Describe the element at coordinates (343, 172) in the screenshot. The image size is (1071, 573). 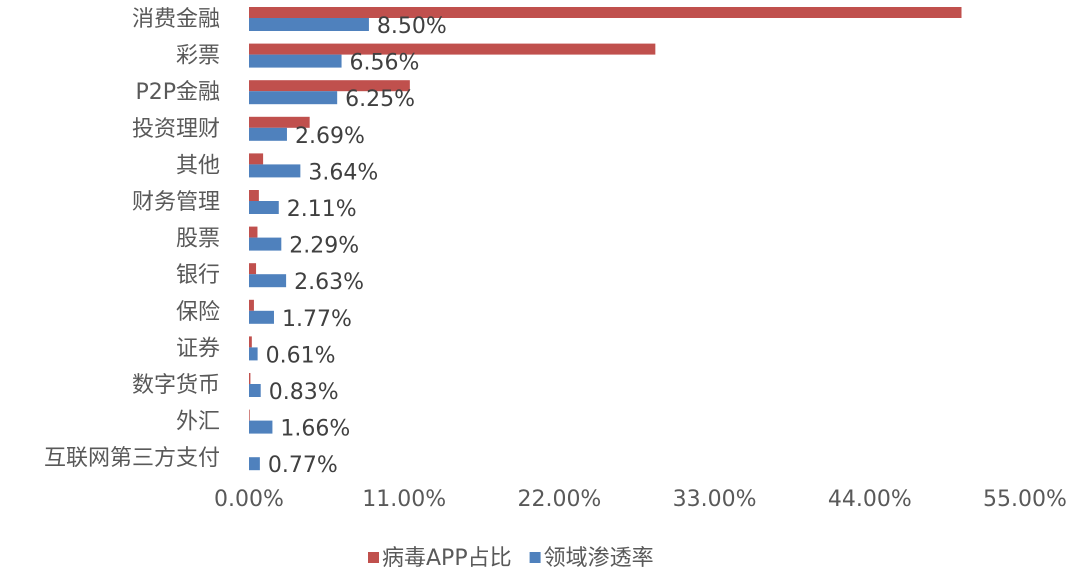
I see `data-label: 3.64%` at that location.